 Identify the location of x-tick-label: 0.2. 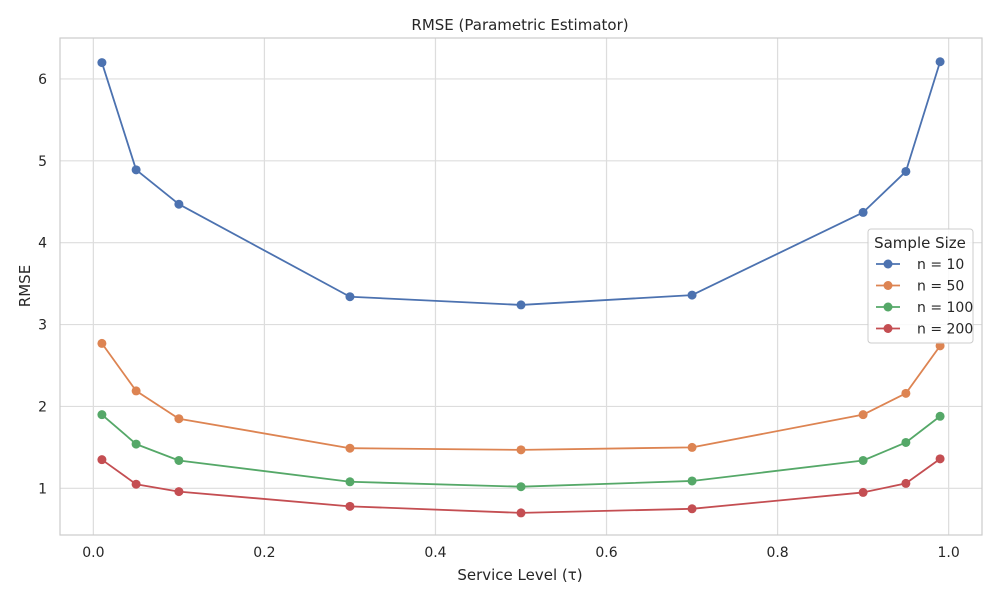
(264, 553).